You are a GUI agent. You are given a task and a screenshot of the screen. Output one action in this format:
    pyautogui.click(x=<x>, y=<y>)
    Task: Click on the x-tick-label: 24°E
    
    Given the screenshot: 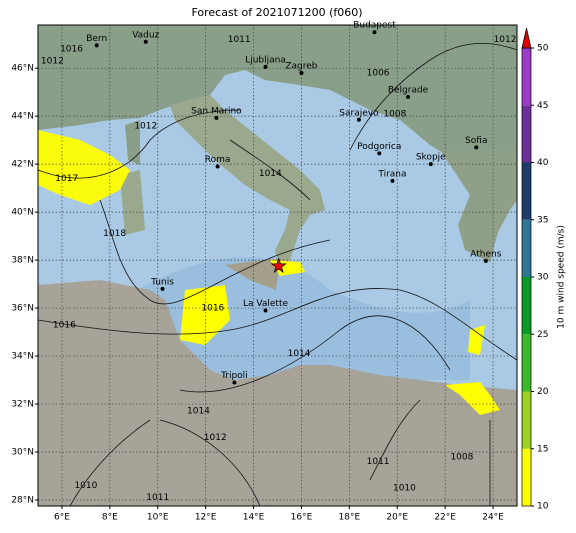 What is the action you would take?
    pyautogui.click(x=493, y=518)
    